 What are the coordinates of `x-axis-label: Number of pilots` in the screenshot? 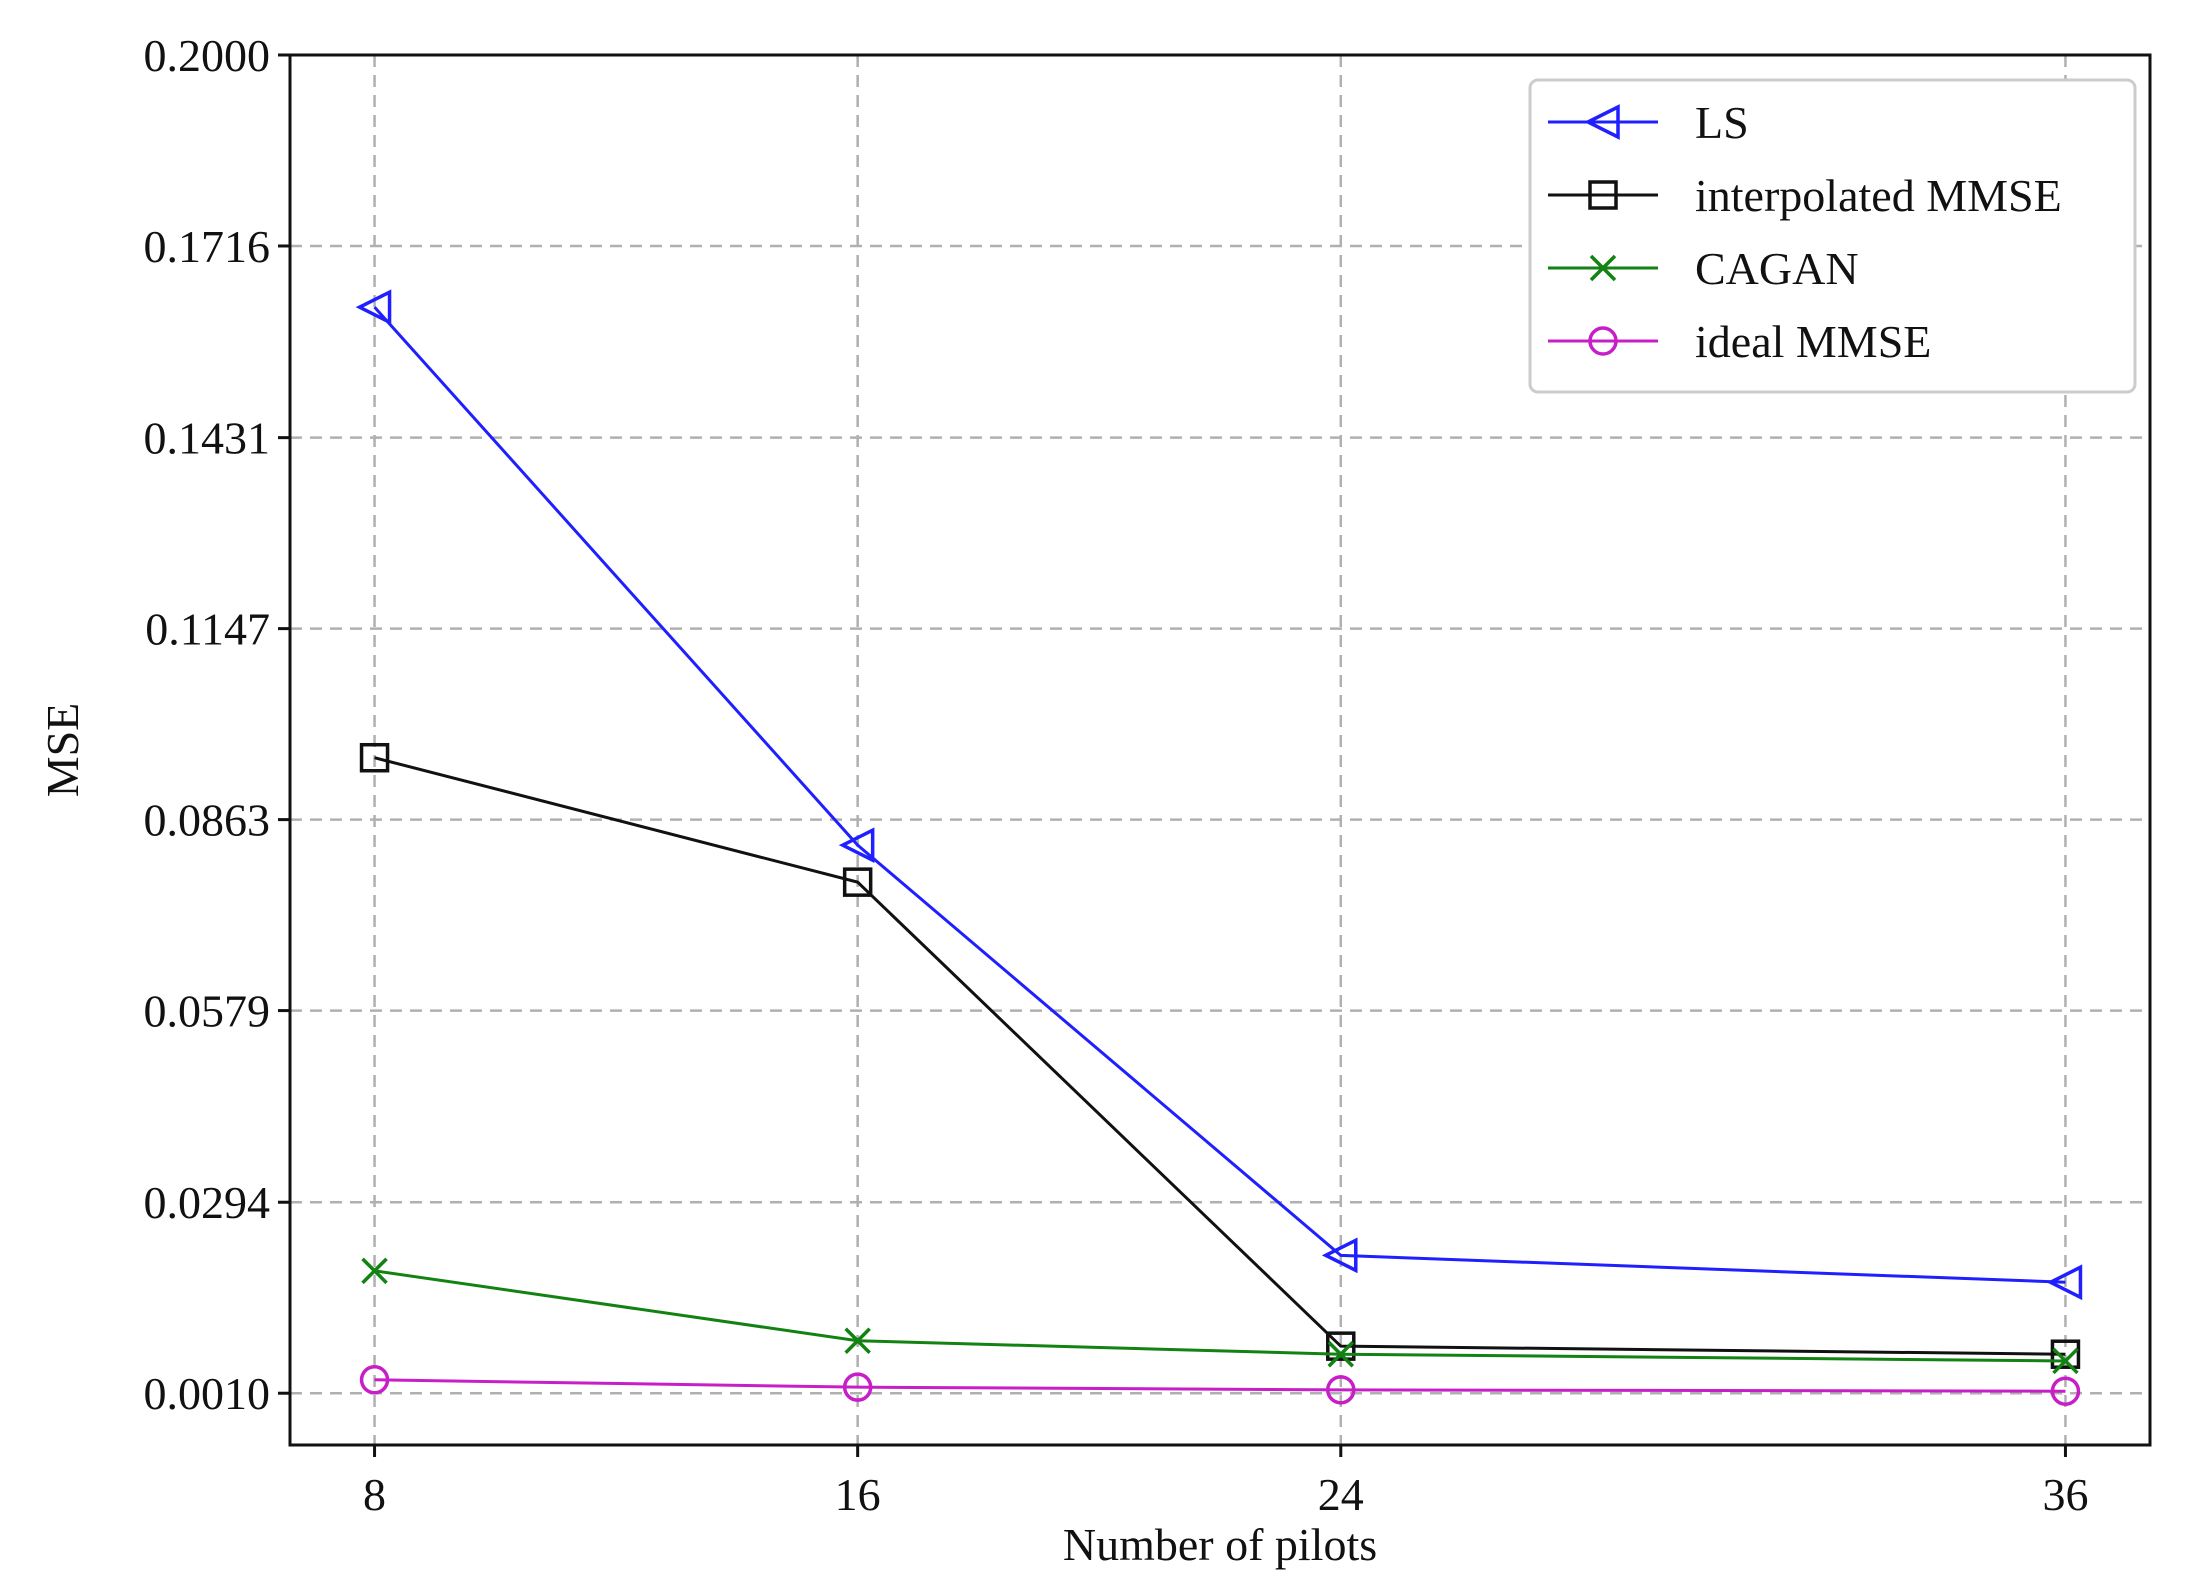 It's located at (1220, 1544).